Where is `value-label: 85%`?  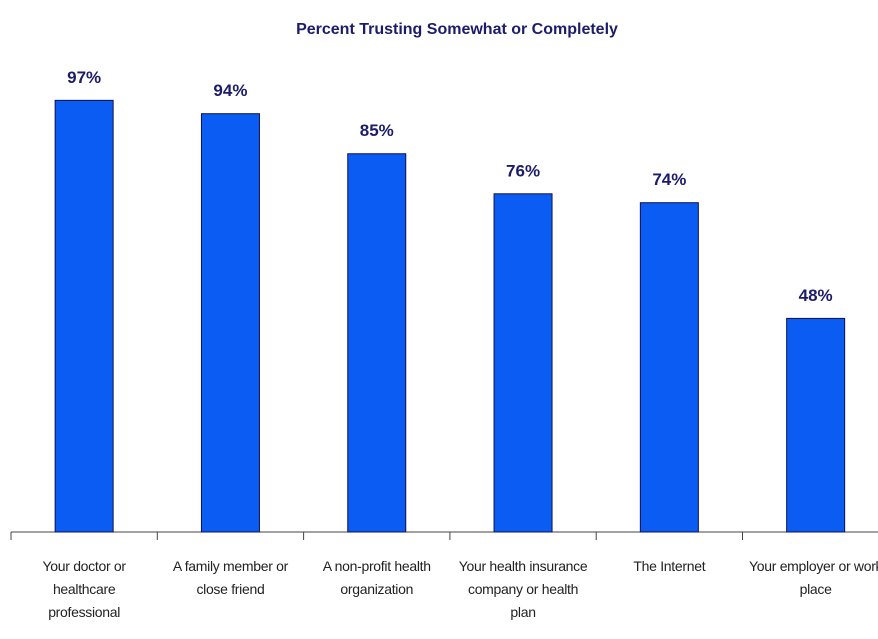
value-label: 85% is located at coordinates (377, 130).